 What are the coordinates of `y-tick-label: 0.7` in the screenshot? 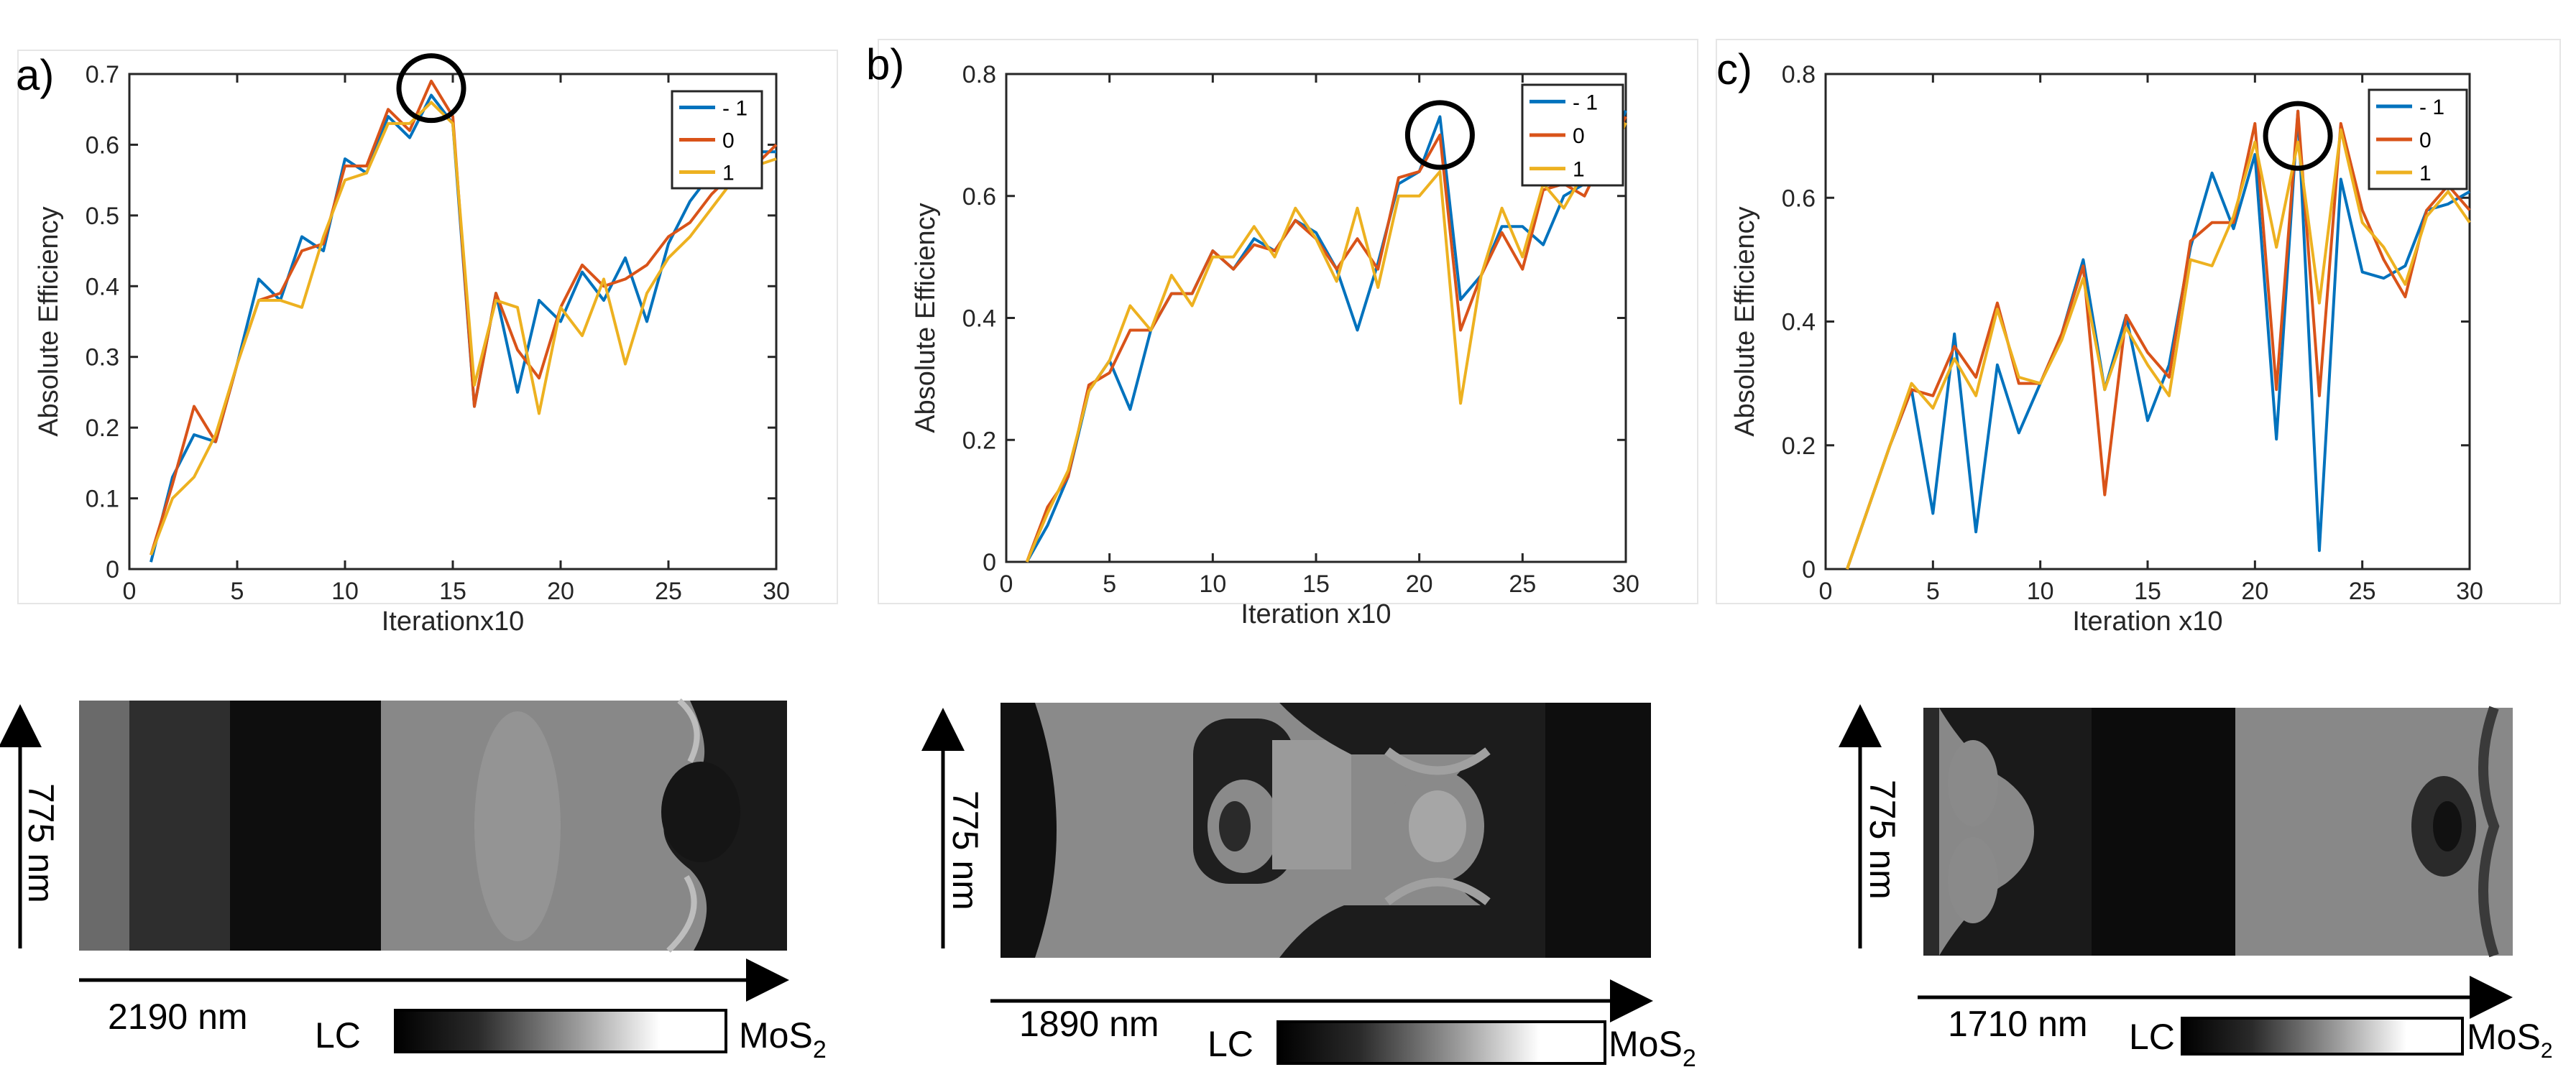 It's located at (102, 74).